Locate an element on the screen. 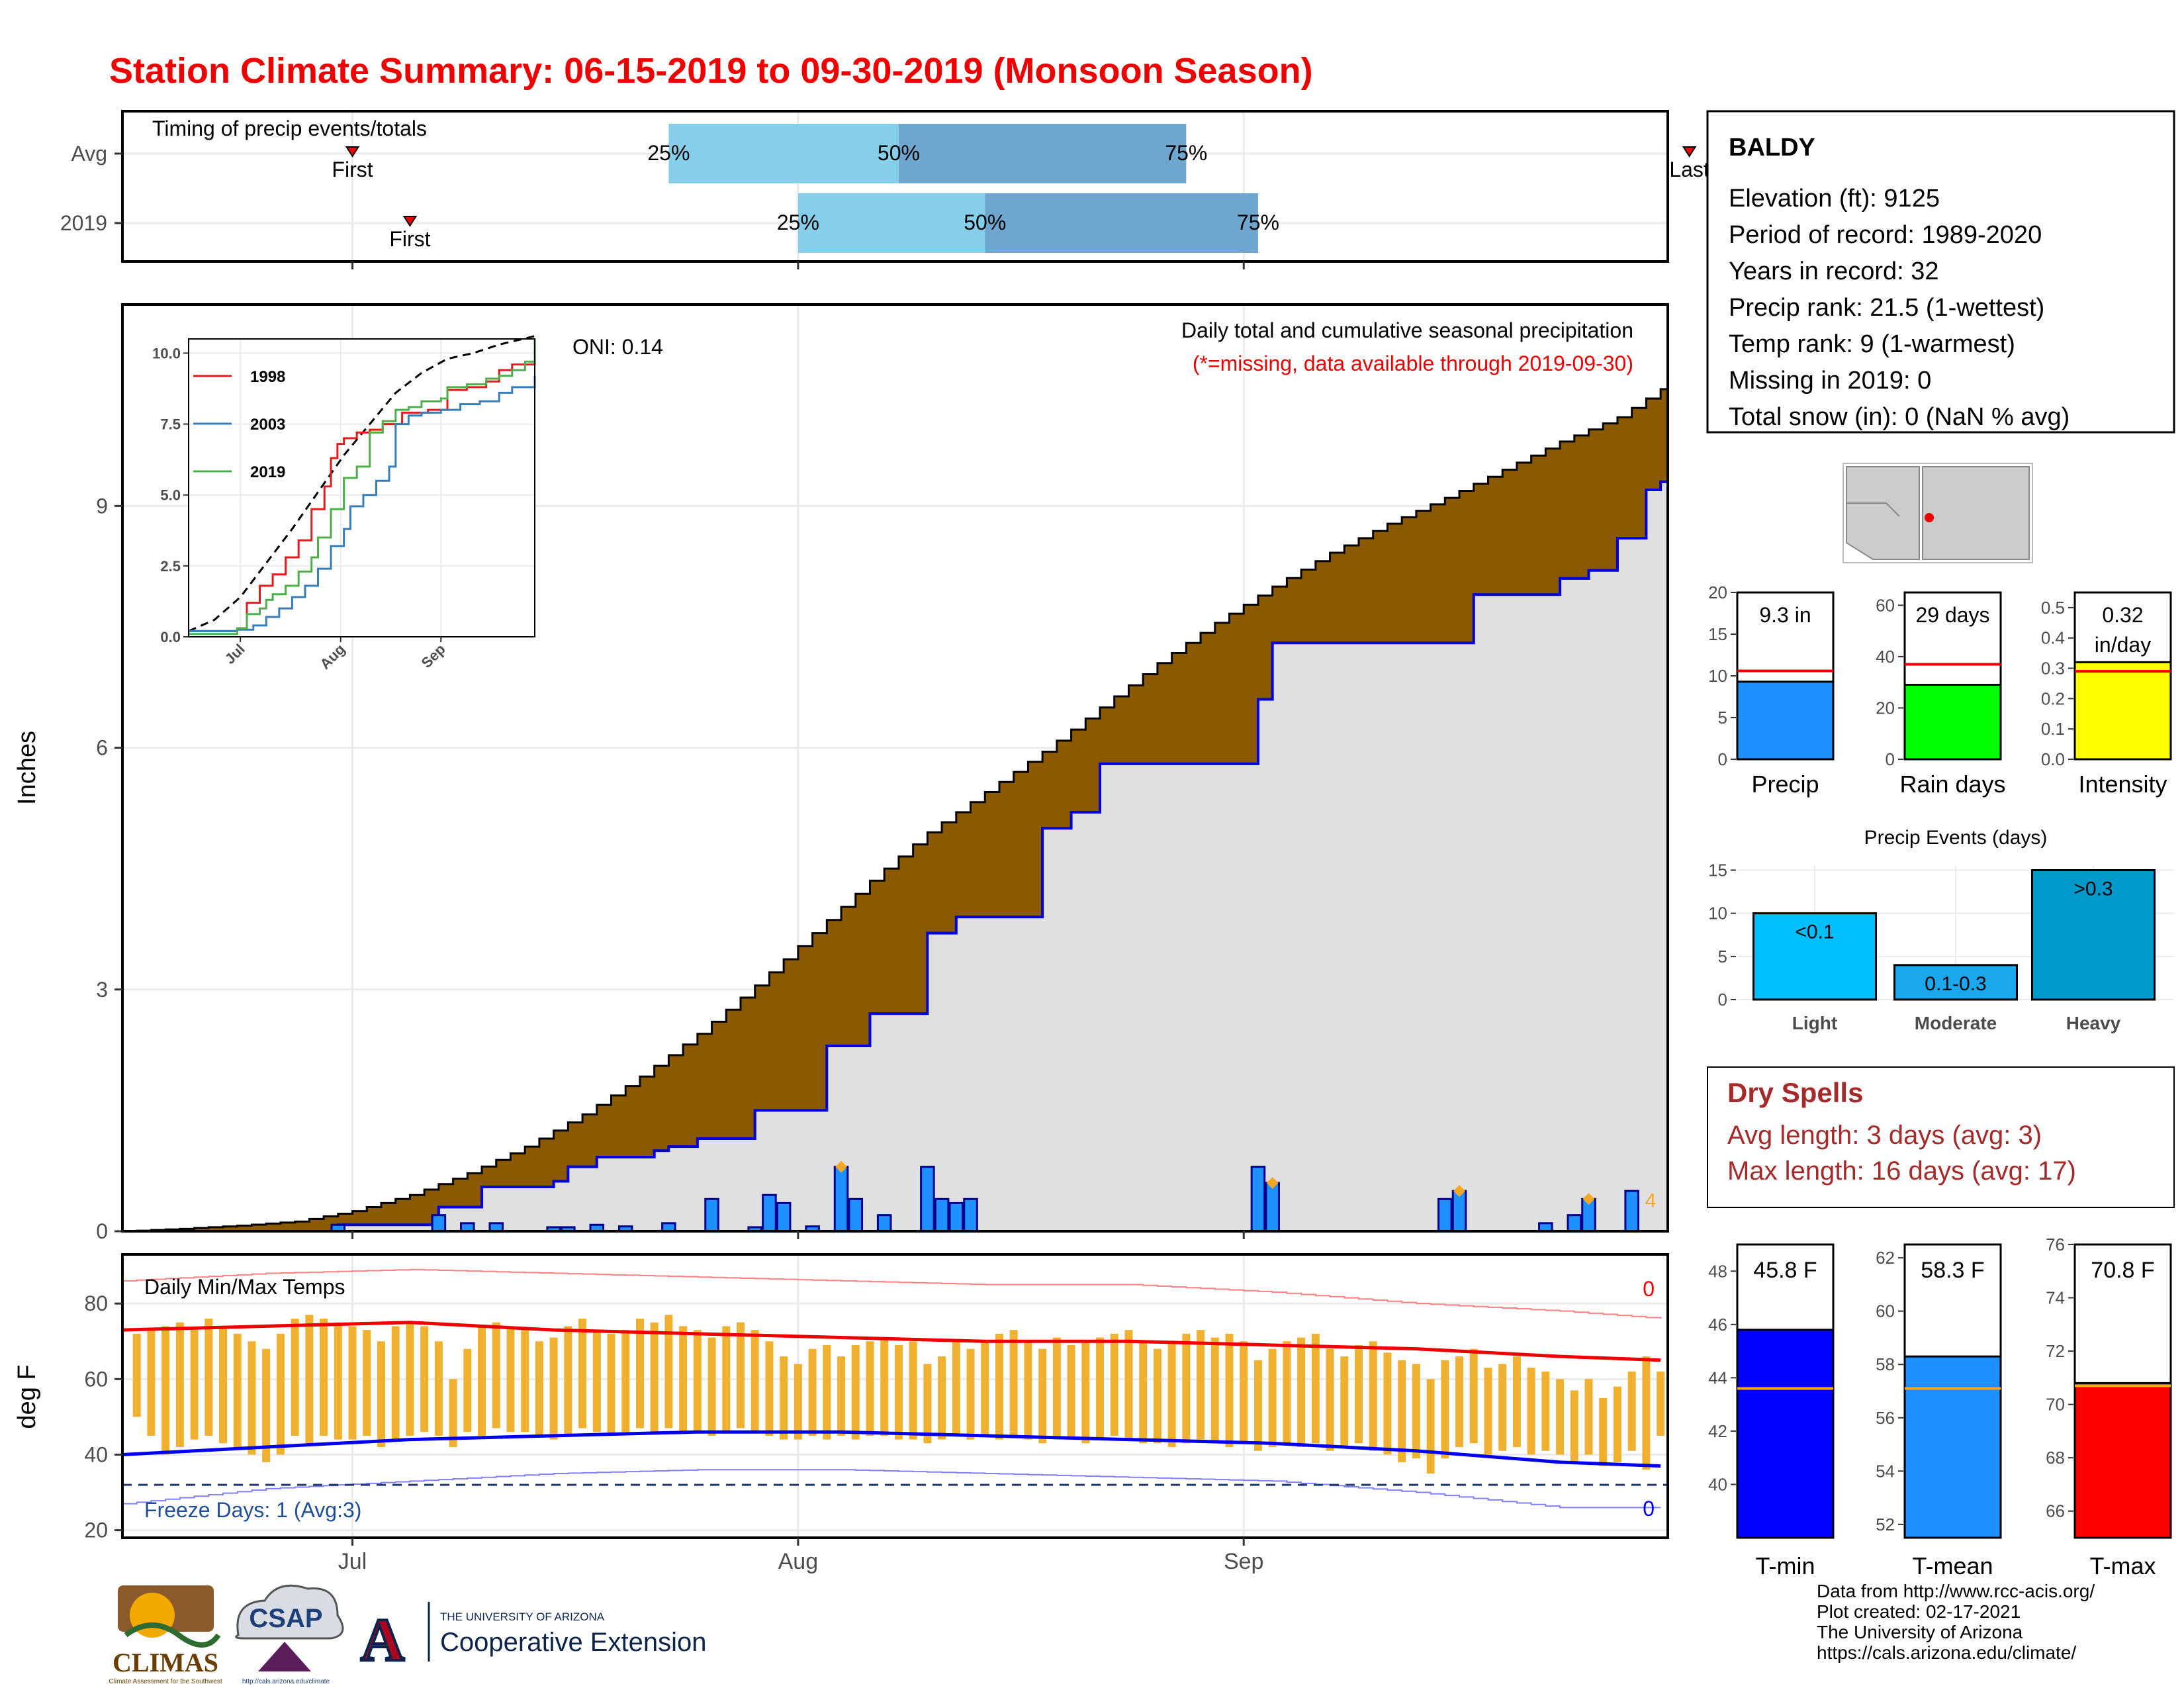  station-info-line: Elevation (ft): 9125 is located at coordinates (1834, 198).